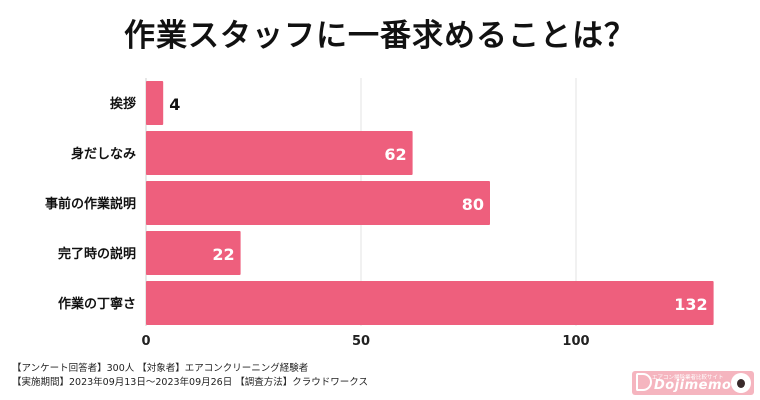 This screenshot has height=400, width=760. Describe the element at coordinates (97, 304) in the screenshot. I see `category-label: 作業の丁寧さ` at that location.